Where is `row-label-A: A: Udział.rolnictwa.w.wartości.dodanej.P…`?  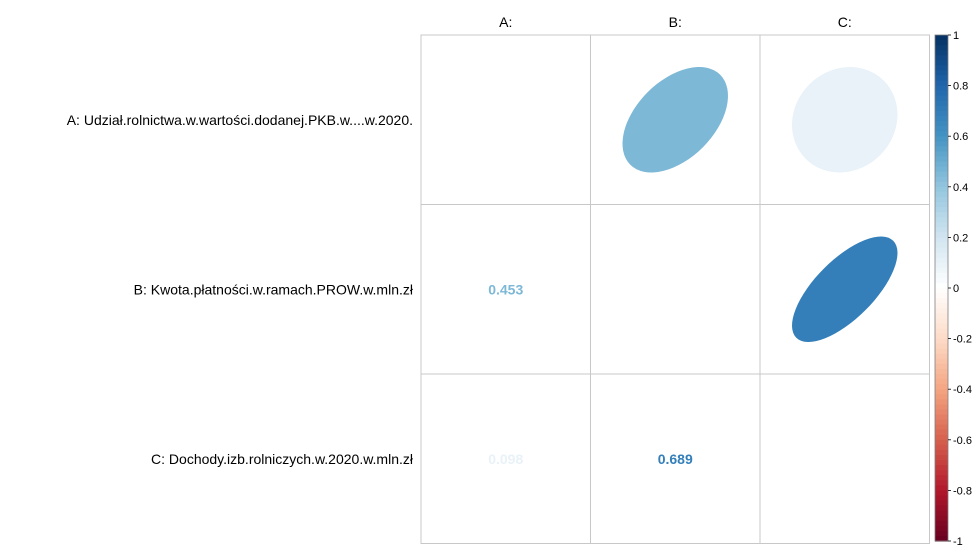 row-label-A: A: Udział.rolnictwa.w.wartości.dodanej.P… is located at coordinates (240, 120).